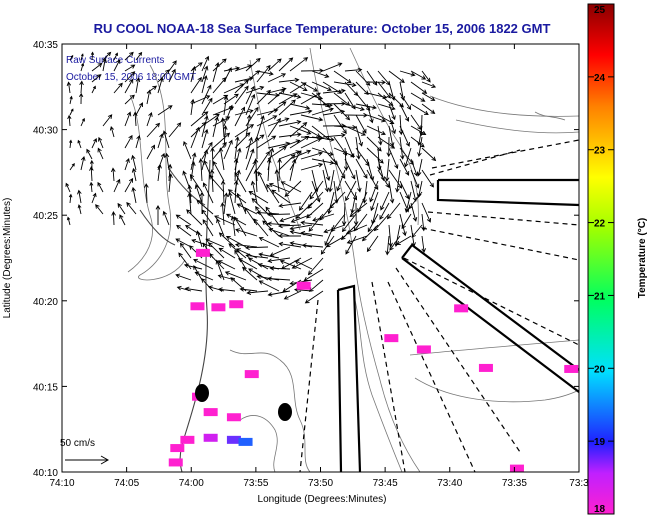 This screenshot has height=518, width=651. What do you see at coordinates (600, 509) in the screenshot?
I see `colorbar-tick-label: 18` at bounding box center [600, 509].